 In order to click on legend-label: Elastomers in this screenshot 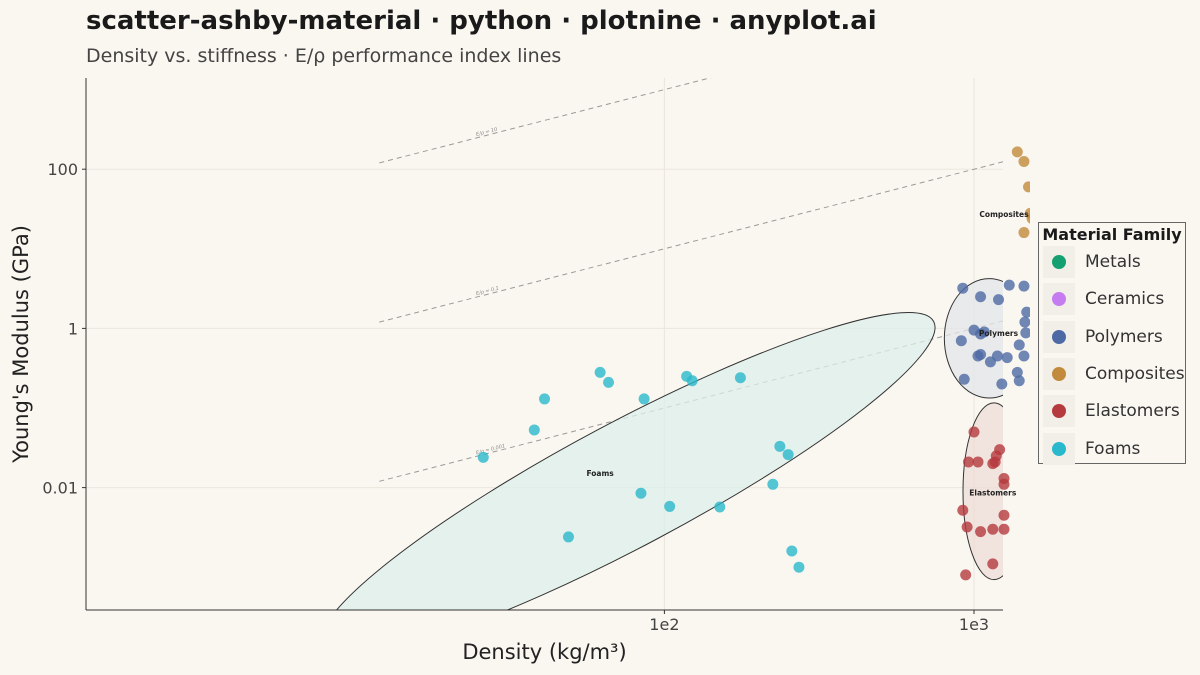, I will do `click(1132, 411)`.